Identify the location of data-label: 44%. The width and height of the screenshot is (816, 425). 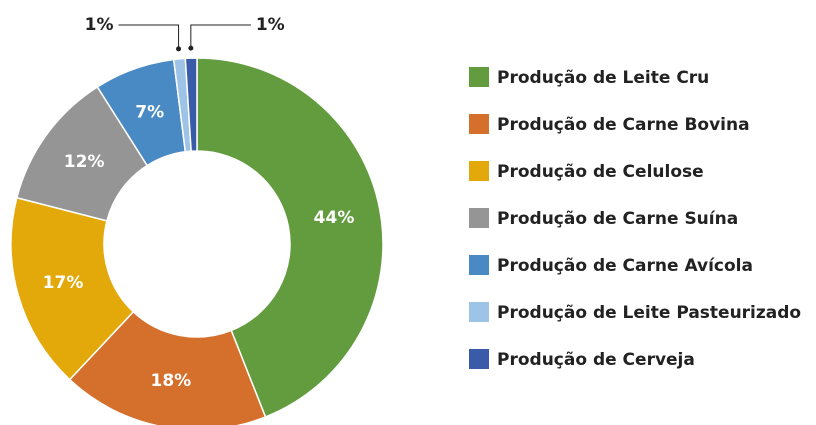
(334, 218).